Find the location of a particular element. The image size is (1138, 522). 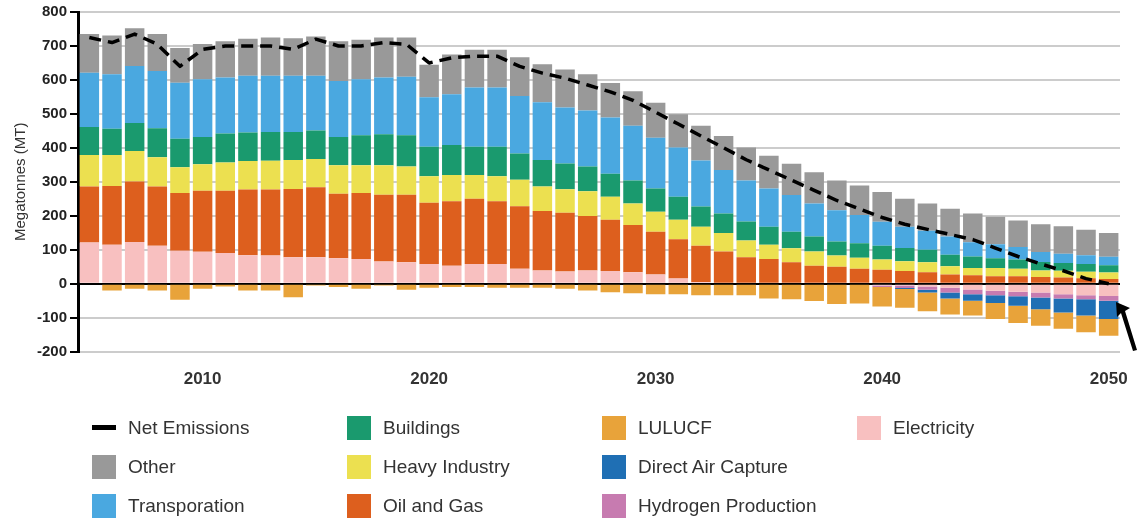

legend-label: Net Emissions is located at coordinates (189, 427).